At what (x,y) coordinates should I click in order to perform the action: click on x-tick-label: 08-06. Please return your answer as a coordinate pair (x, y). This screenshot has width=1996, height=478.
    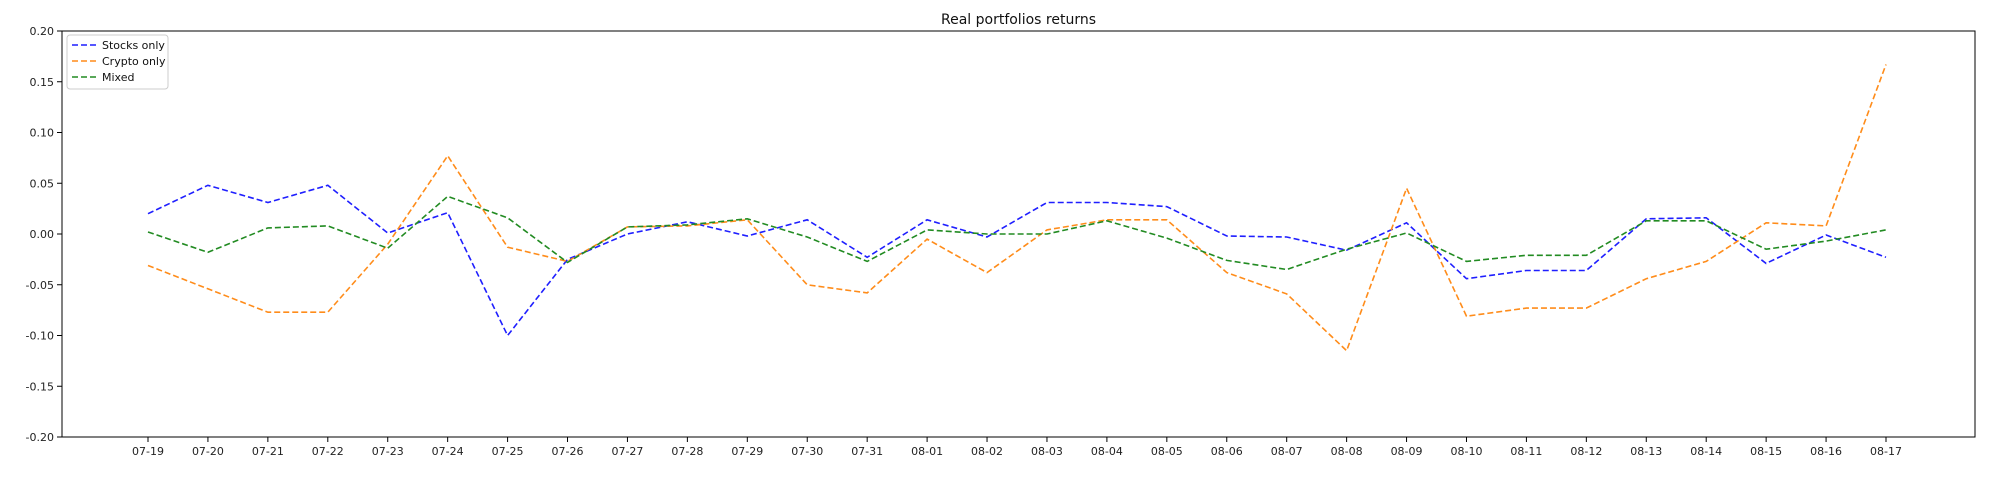
    Looking at the image, I should click on (1227, 451).